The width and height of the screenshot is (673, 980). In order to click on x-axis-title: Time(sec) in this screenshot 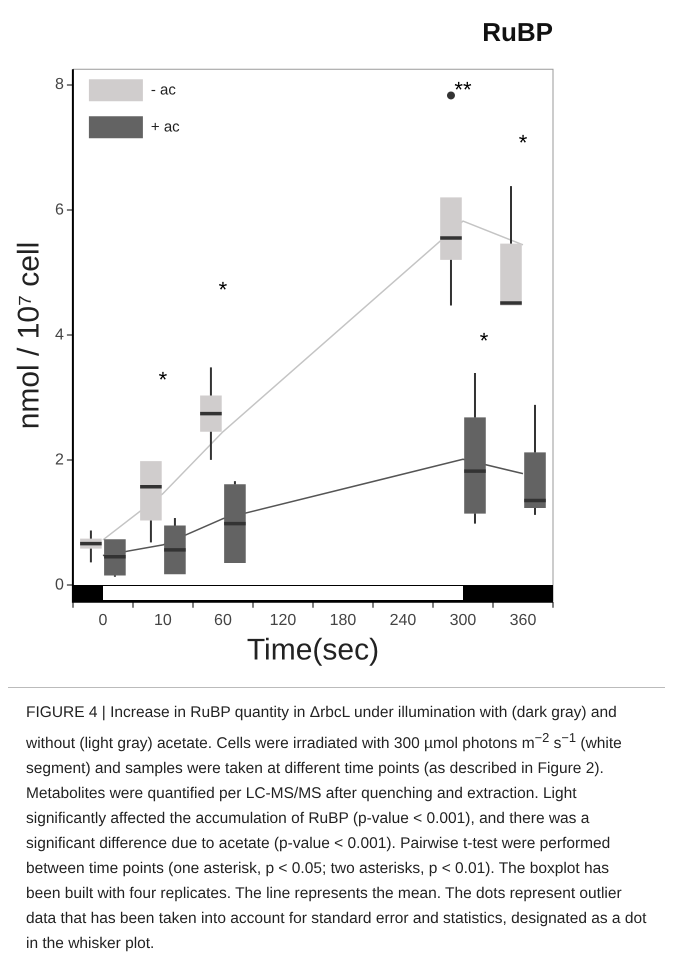, I will do `click(313, 649)`.